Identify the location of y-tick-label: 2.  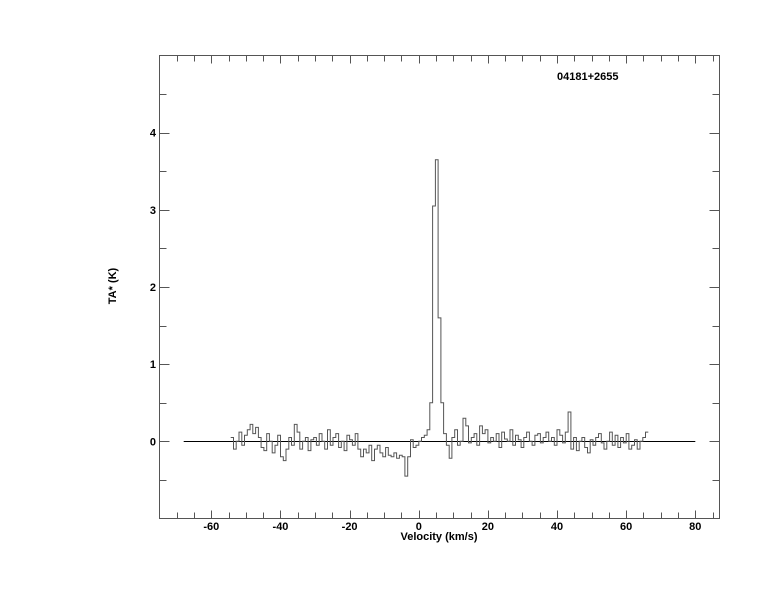
(153, 288).